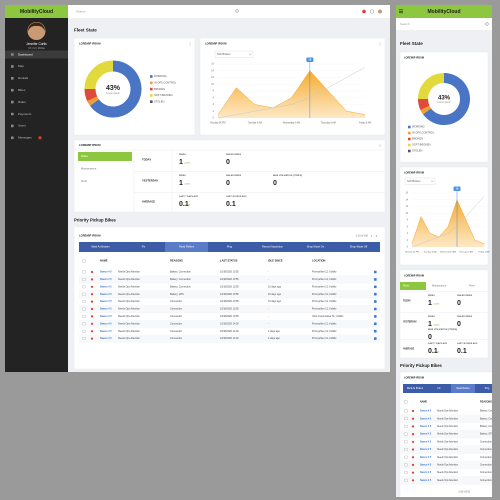  What do you see at coordinates (21, 66) in the screenshot?
I see `nav-item: Map` at bounding box center [21, 66].